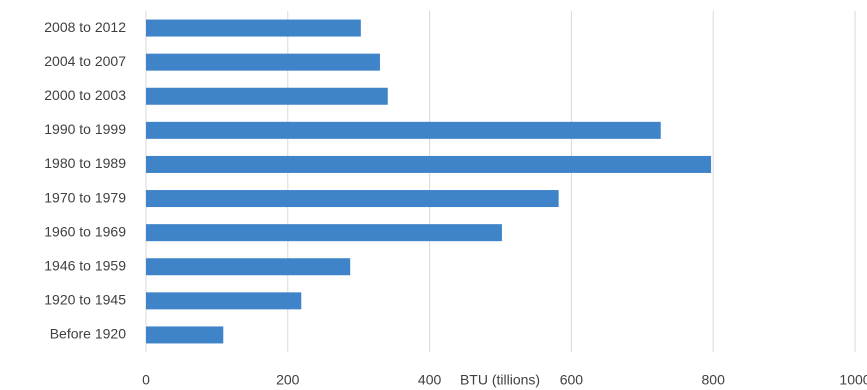  What do you see at coordinates (714, 380) in the screenshot?
I see `x-tick-label: 800` at bounding box center [714, 380].